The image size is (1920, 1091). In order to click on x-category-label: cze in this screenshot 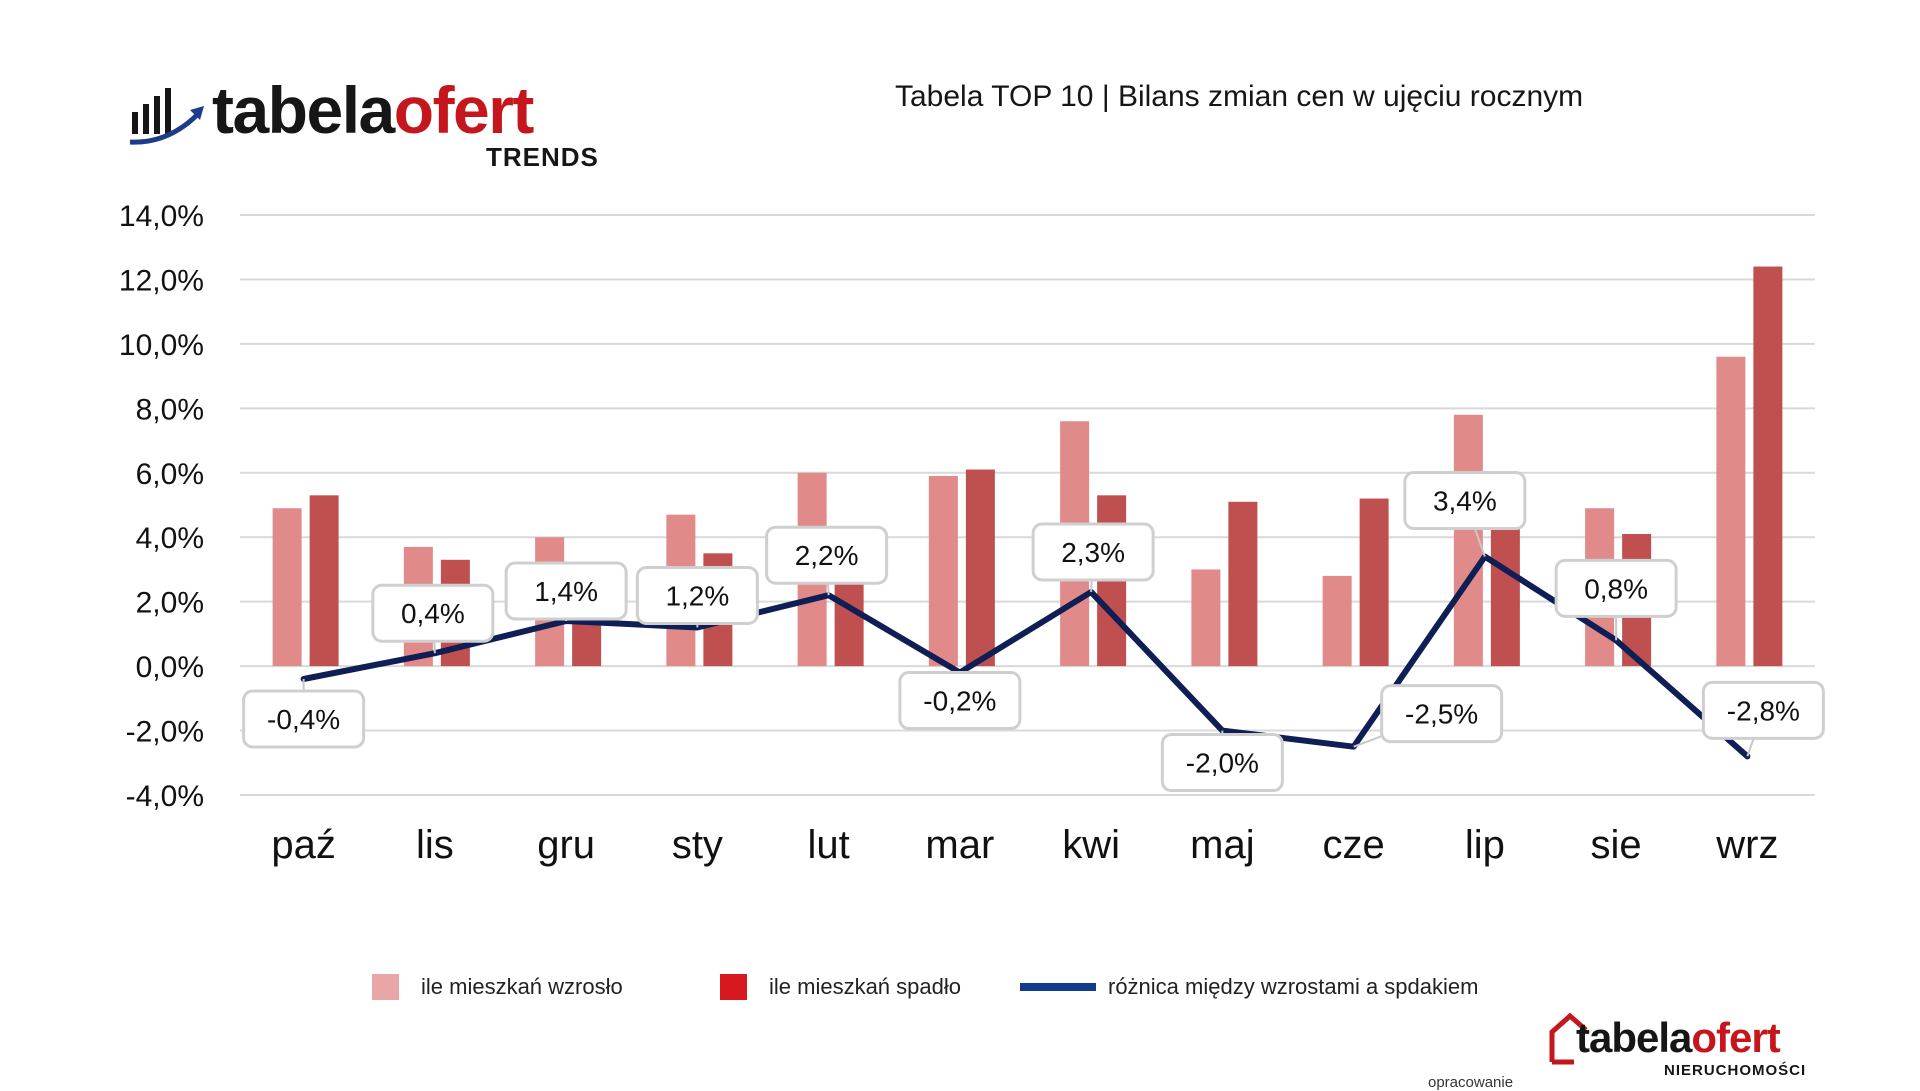, I will do `click(1354, 845)`.